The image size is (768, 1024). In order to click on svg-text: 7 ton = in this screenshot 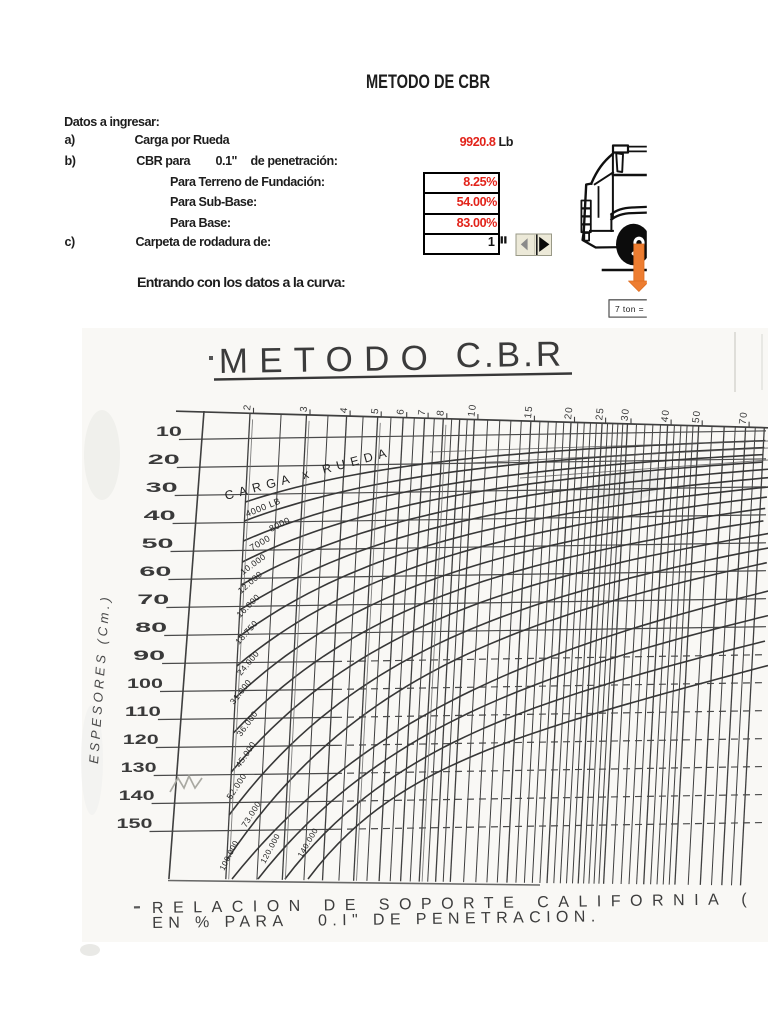, I will do `click(629, 309)`.